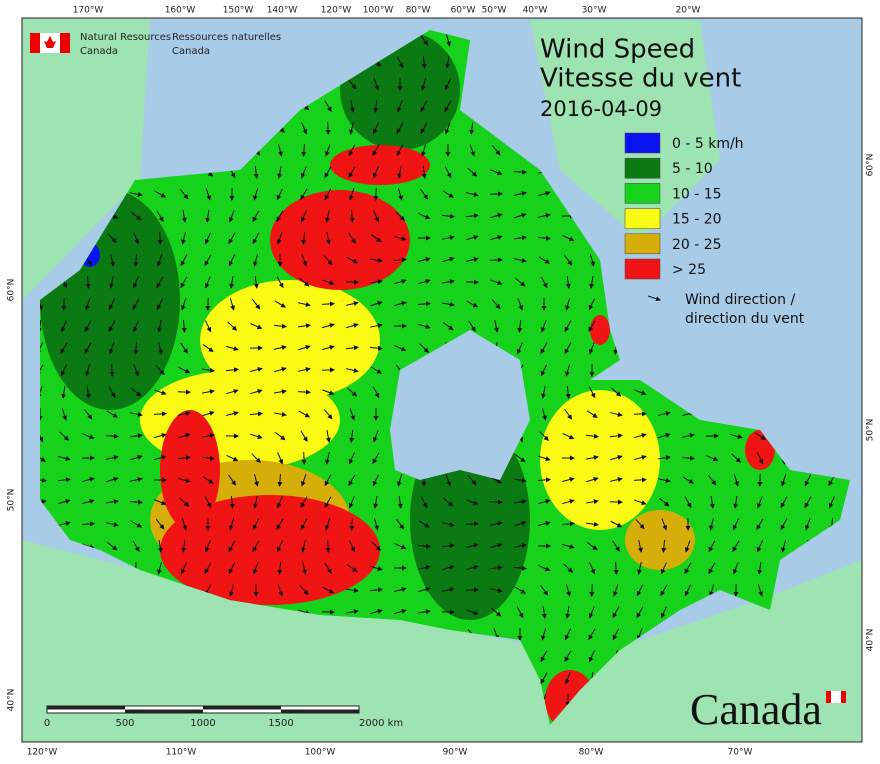 This screenshot has height=764, width=880. I want to click on scale-label: 1500, so click(280, 723).